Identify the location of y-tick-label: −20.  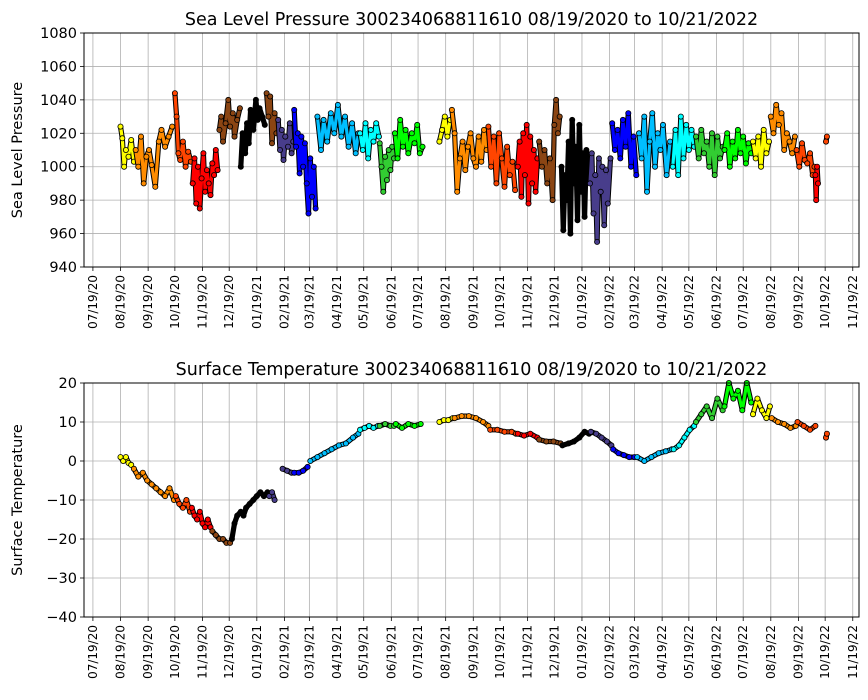
(61, 540).